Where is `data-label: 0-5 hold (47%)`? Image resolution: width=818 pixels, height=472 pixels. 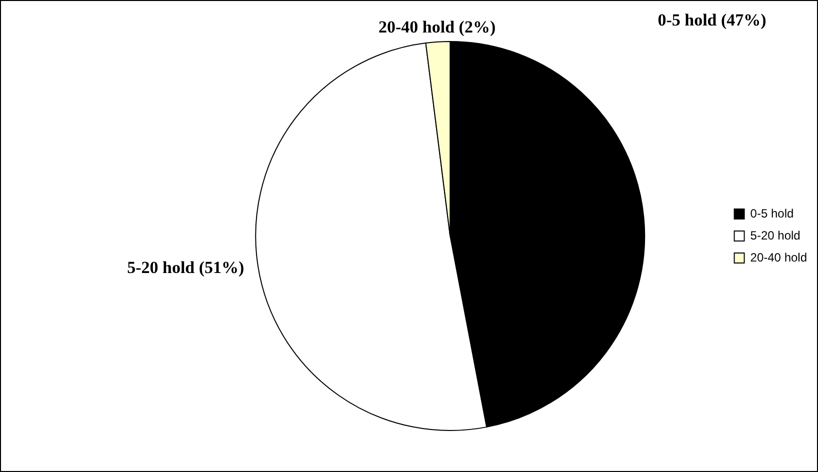
data-label: 0-5 hold (47%) is located at coordinates (712, 20).